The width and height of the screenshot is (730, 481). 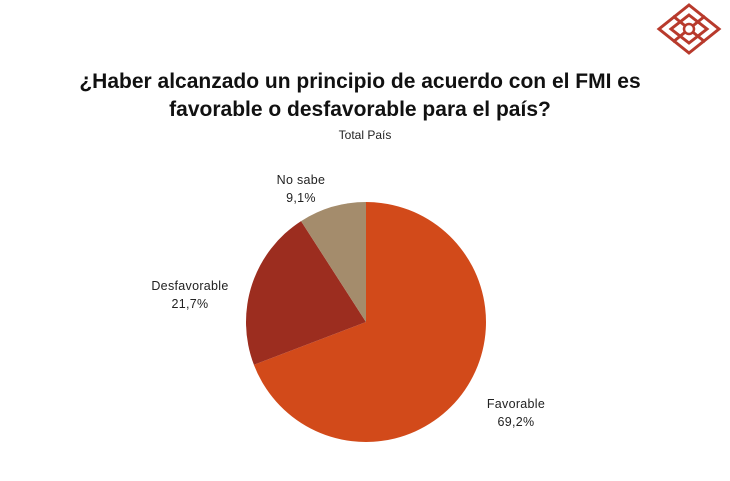 What do you see at coordinates (301, 180) in the screenshot?
I see `slice-name: No sabe` at bounding box center [301, 180].